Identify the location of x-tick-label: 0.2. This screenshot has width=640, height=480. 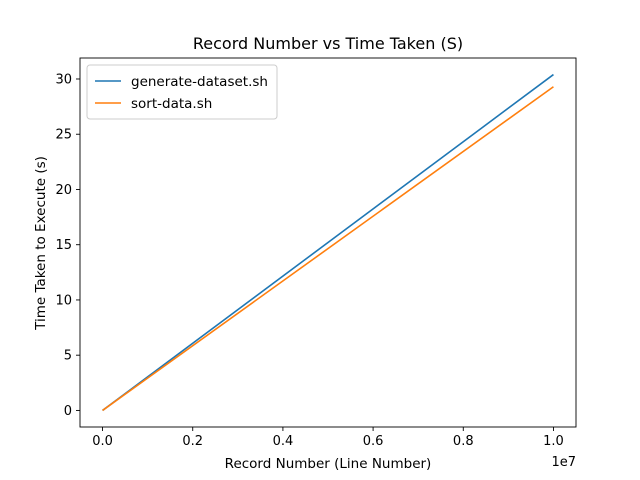
(192, 441).